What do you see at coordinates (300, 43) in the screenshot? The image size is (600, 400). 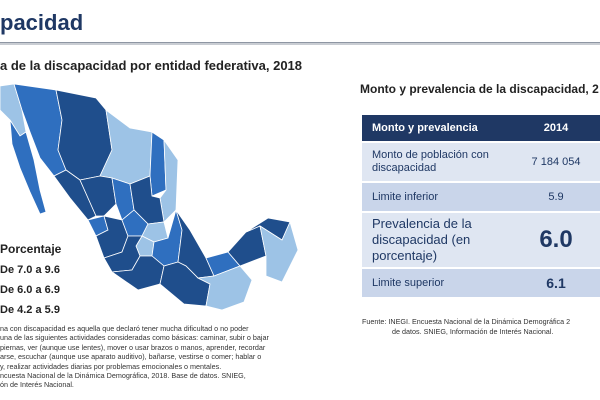 I see `title-divider` at bounding box center [300, 43].